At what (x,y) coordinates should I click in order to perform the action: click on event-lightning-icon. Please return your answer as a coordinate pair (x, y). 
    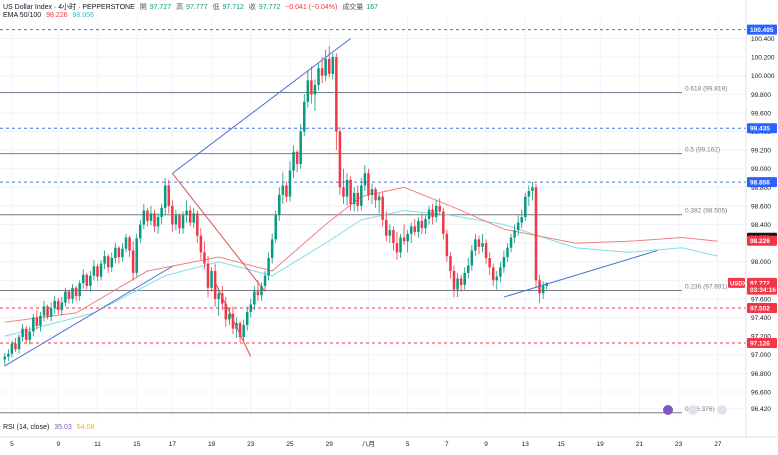
    Looking at the image, I should click on (668, 410).